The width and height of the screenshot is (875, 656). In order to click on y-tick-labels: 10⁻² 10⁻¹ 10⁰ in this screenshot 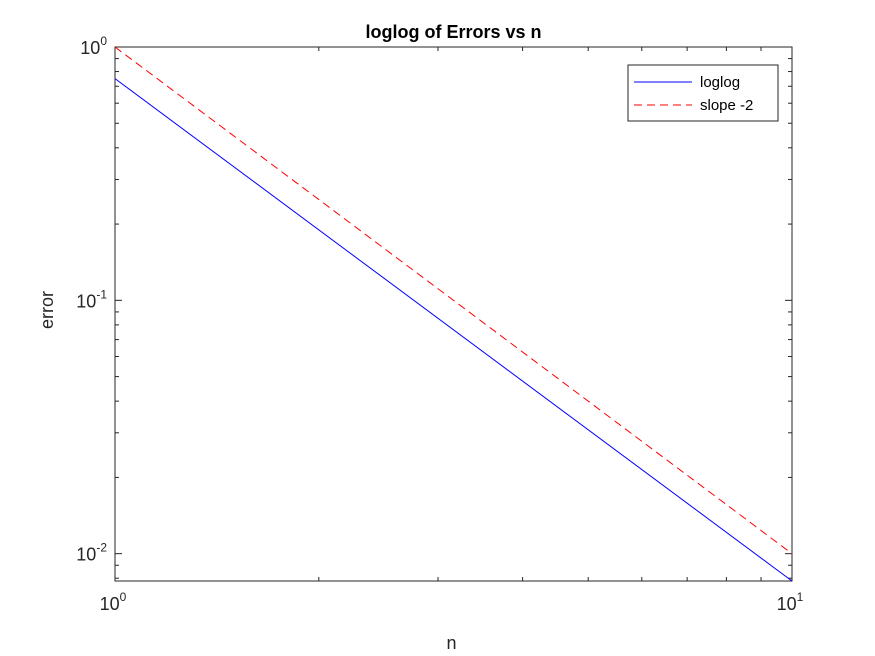, I will do `click(91, 299)`.